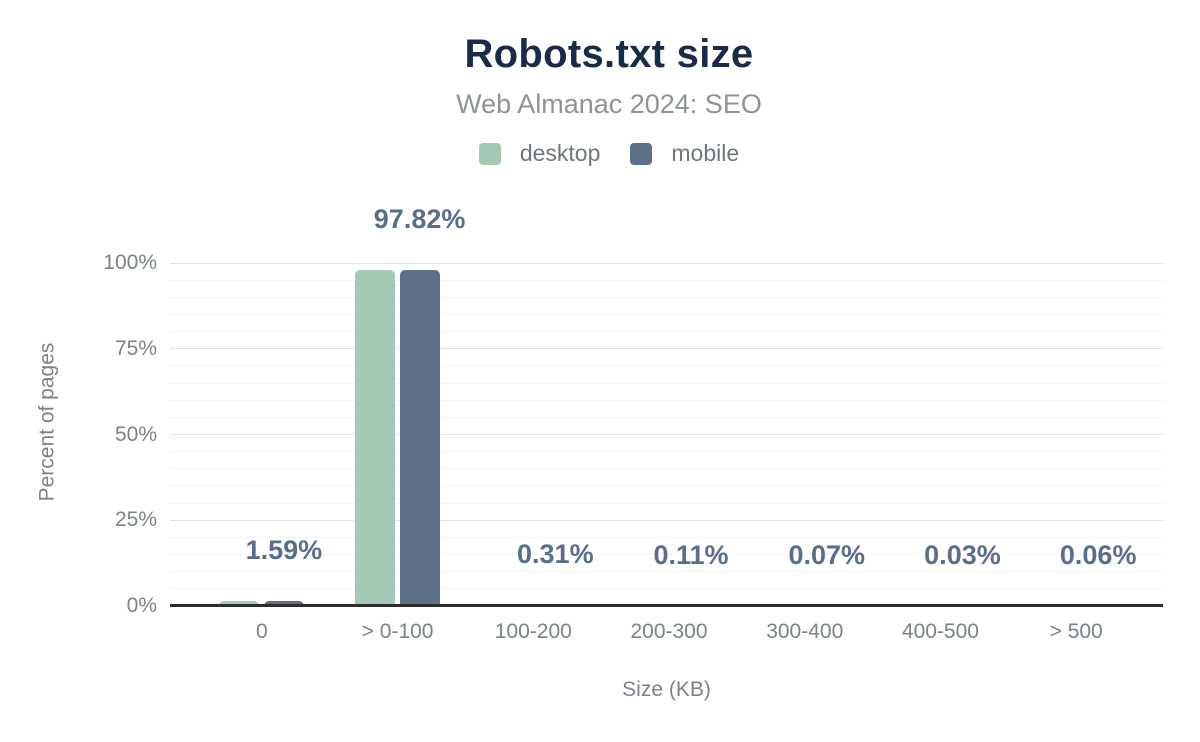 The width and height of the screenshot is (1200, 742). Describe the element at coordinates (669, 631) in the screenshot. I see `x-tick-label-200-300: 200-300` at that location.